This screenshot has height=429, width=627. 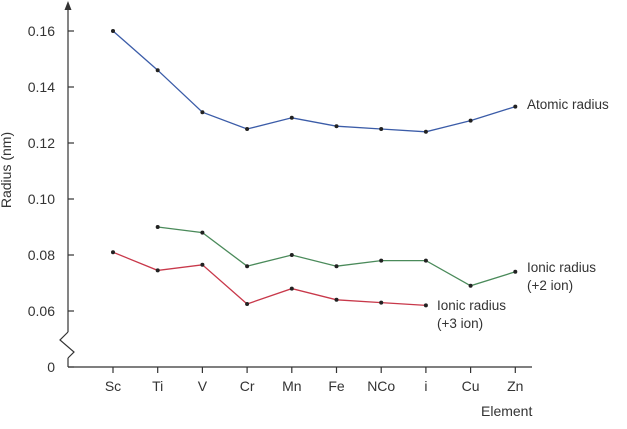 What do you see at coordinates (506, 411) in the screenshot?
I see `x-axis-title: Element` at bounding box center [506, 411].